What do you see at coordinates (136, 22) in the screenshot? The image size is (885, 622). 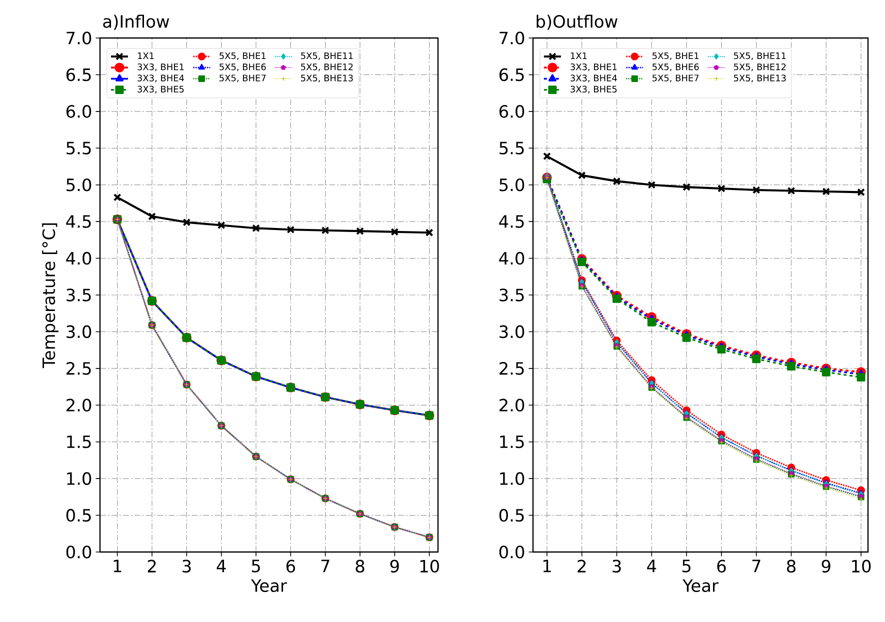 I see `chart-title: a)Inflow` at bounding box center [136, 22].